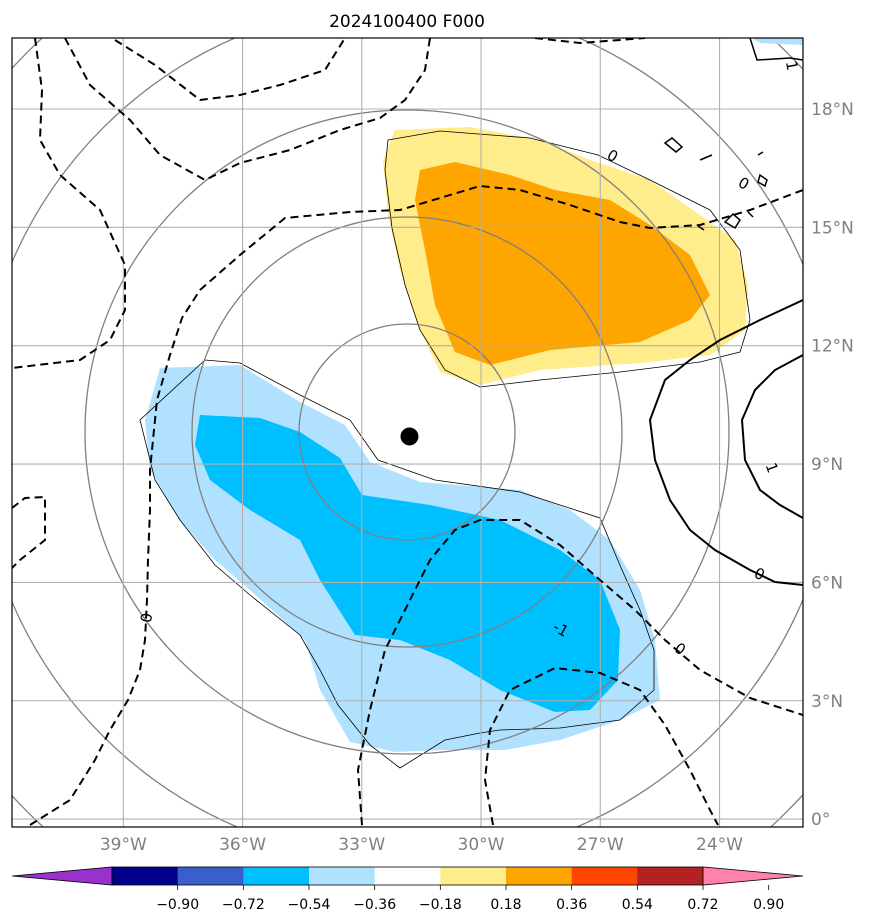 The image size is (873, 924). What do you see at coordinates (562, 263) in the screenshot?
I see `positive-anomaly-strong` at bounding box center [562, 263].